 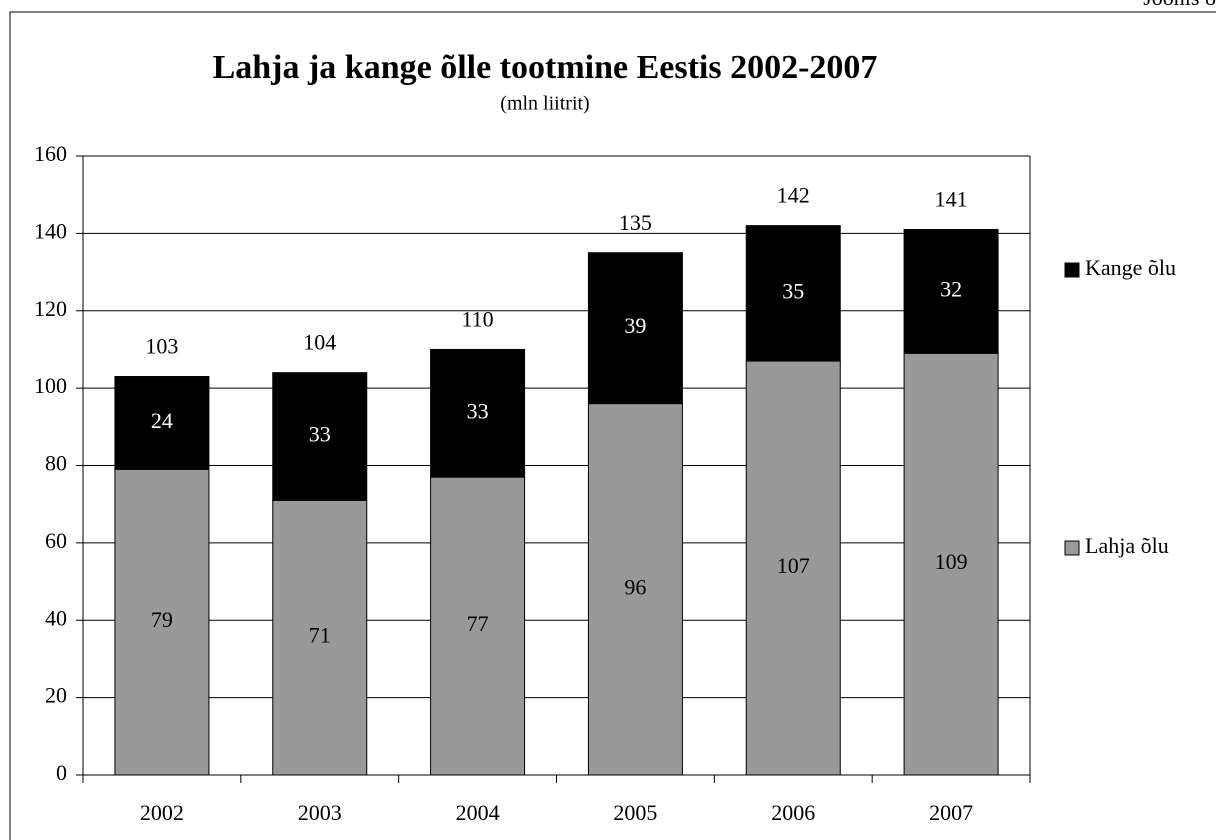 What do you see at coordinates (951, 199) in the screenshot?
I see `total-label: 141` at bounding box center [951, 199].